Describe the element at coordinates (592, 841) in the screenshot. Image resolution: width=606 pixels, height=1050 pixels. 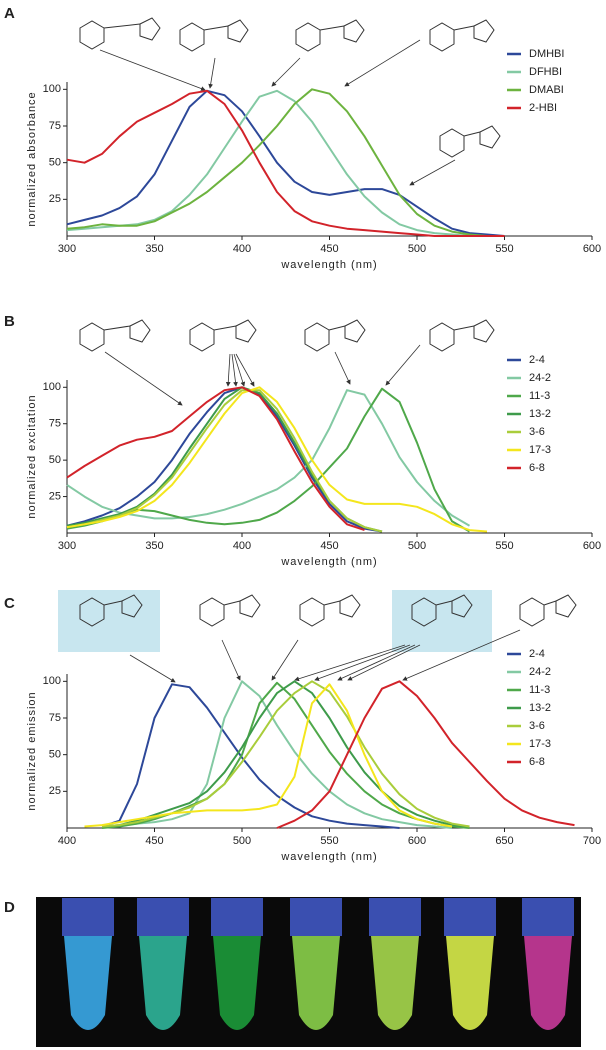
I see `x-tick-label: 700` at that location.